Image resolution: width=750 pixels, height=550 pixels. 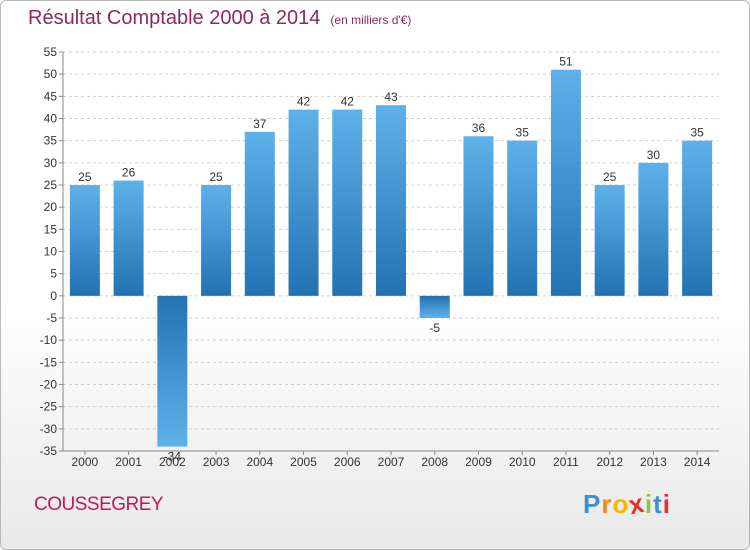 What do you see at coordinates (610, 177) in the screenshot?
I see `data-label-2012: 25` at bounding box center [610, 177].